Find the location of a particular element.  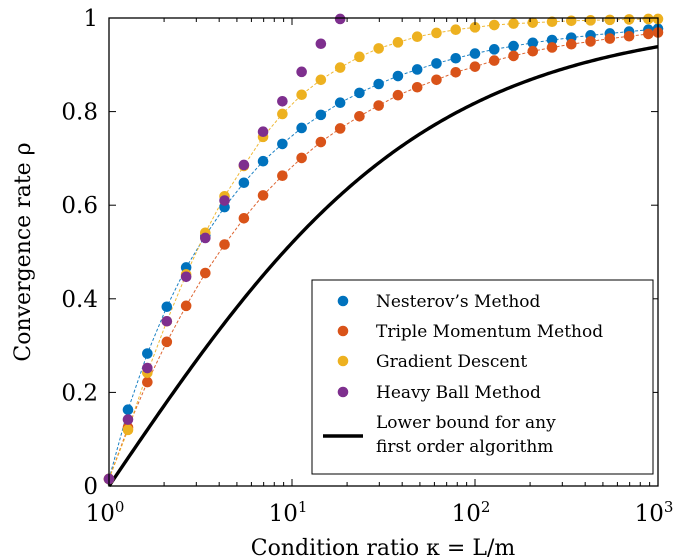

x-tick-label: 10⁰ is located at coordinates (105, 512).